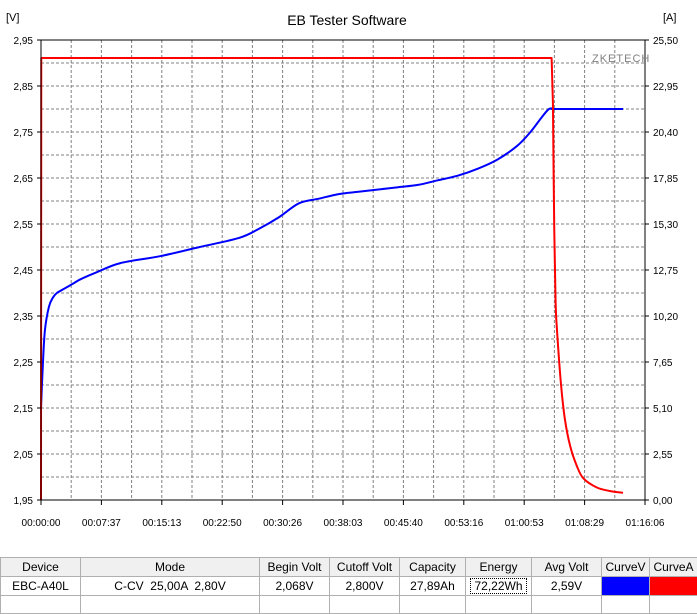 The height and width of the screenshot is (614, 697). Describe the element at coordinates (463, 523) in the screenshot. I see `x-tick-label: 00:53:16` at that location.